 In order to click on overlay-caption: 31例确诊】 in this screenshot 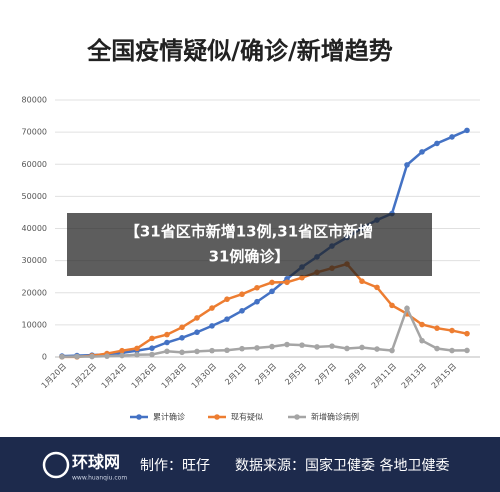, I will do `click(249, 257)`.